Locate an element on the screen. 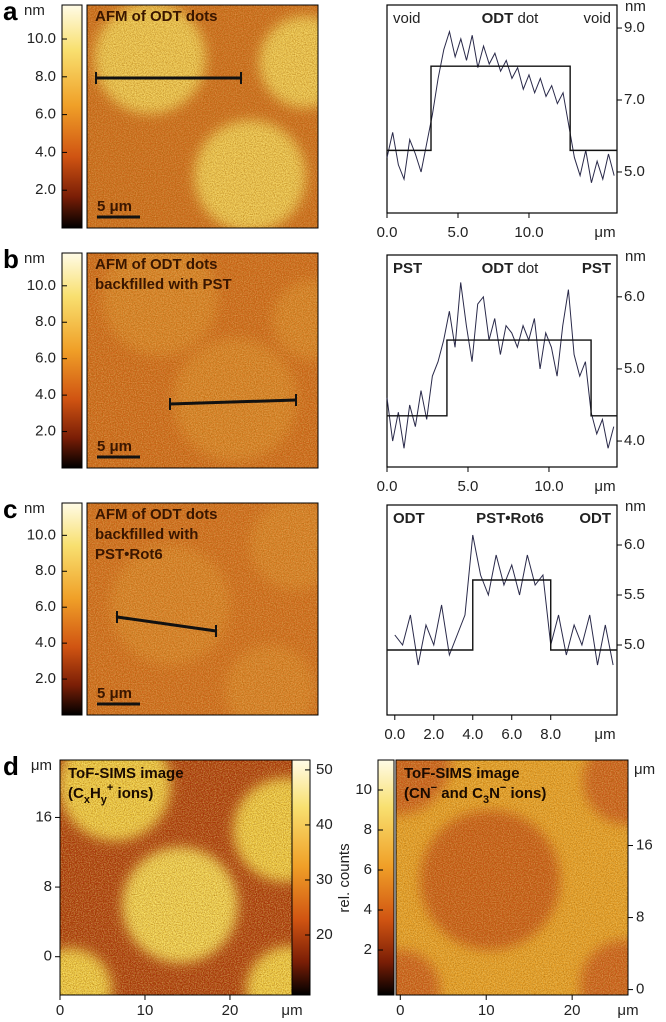 Image resolution: width=666 pixels, height=1022 pixels. colorbar-tick-label: 6 is located at coordinates (368, 869).